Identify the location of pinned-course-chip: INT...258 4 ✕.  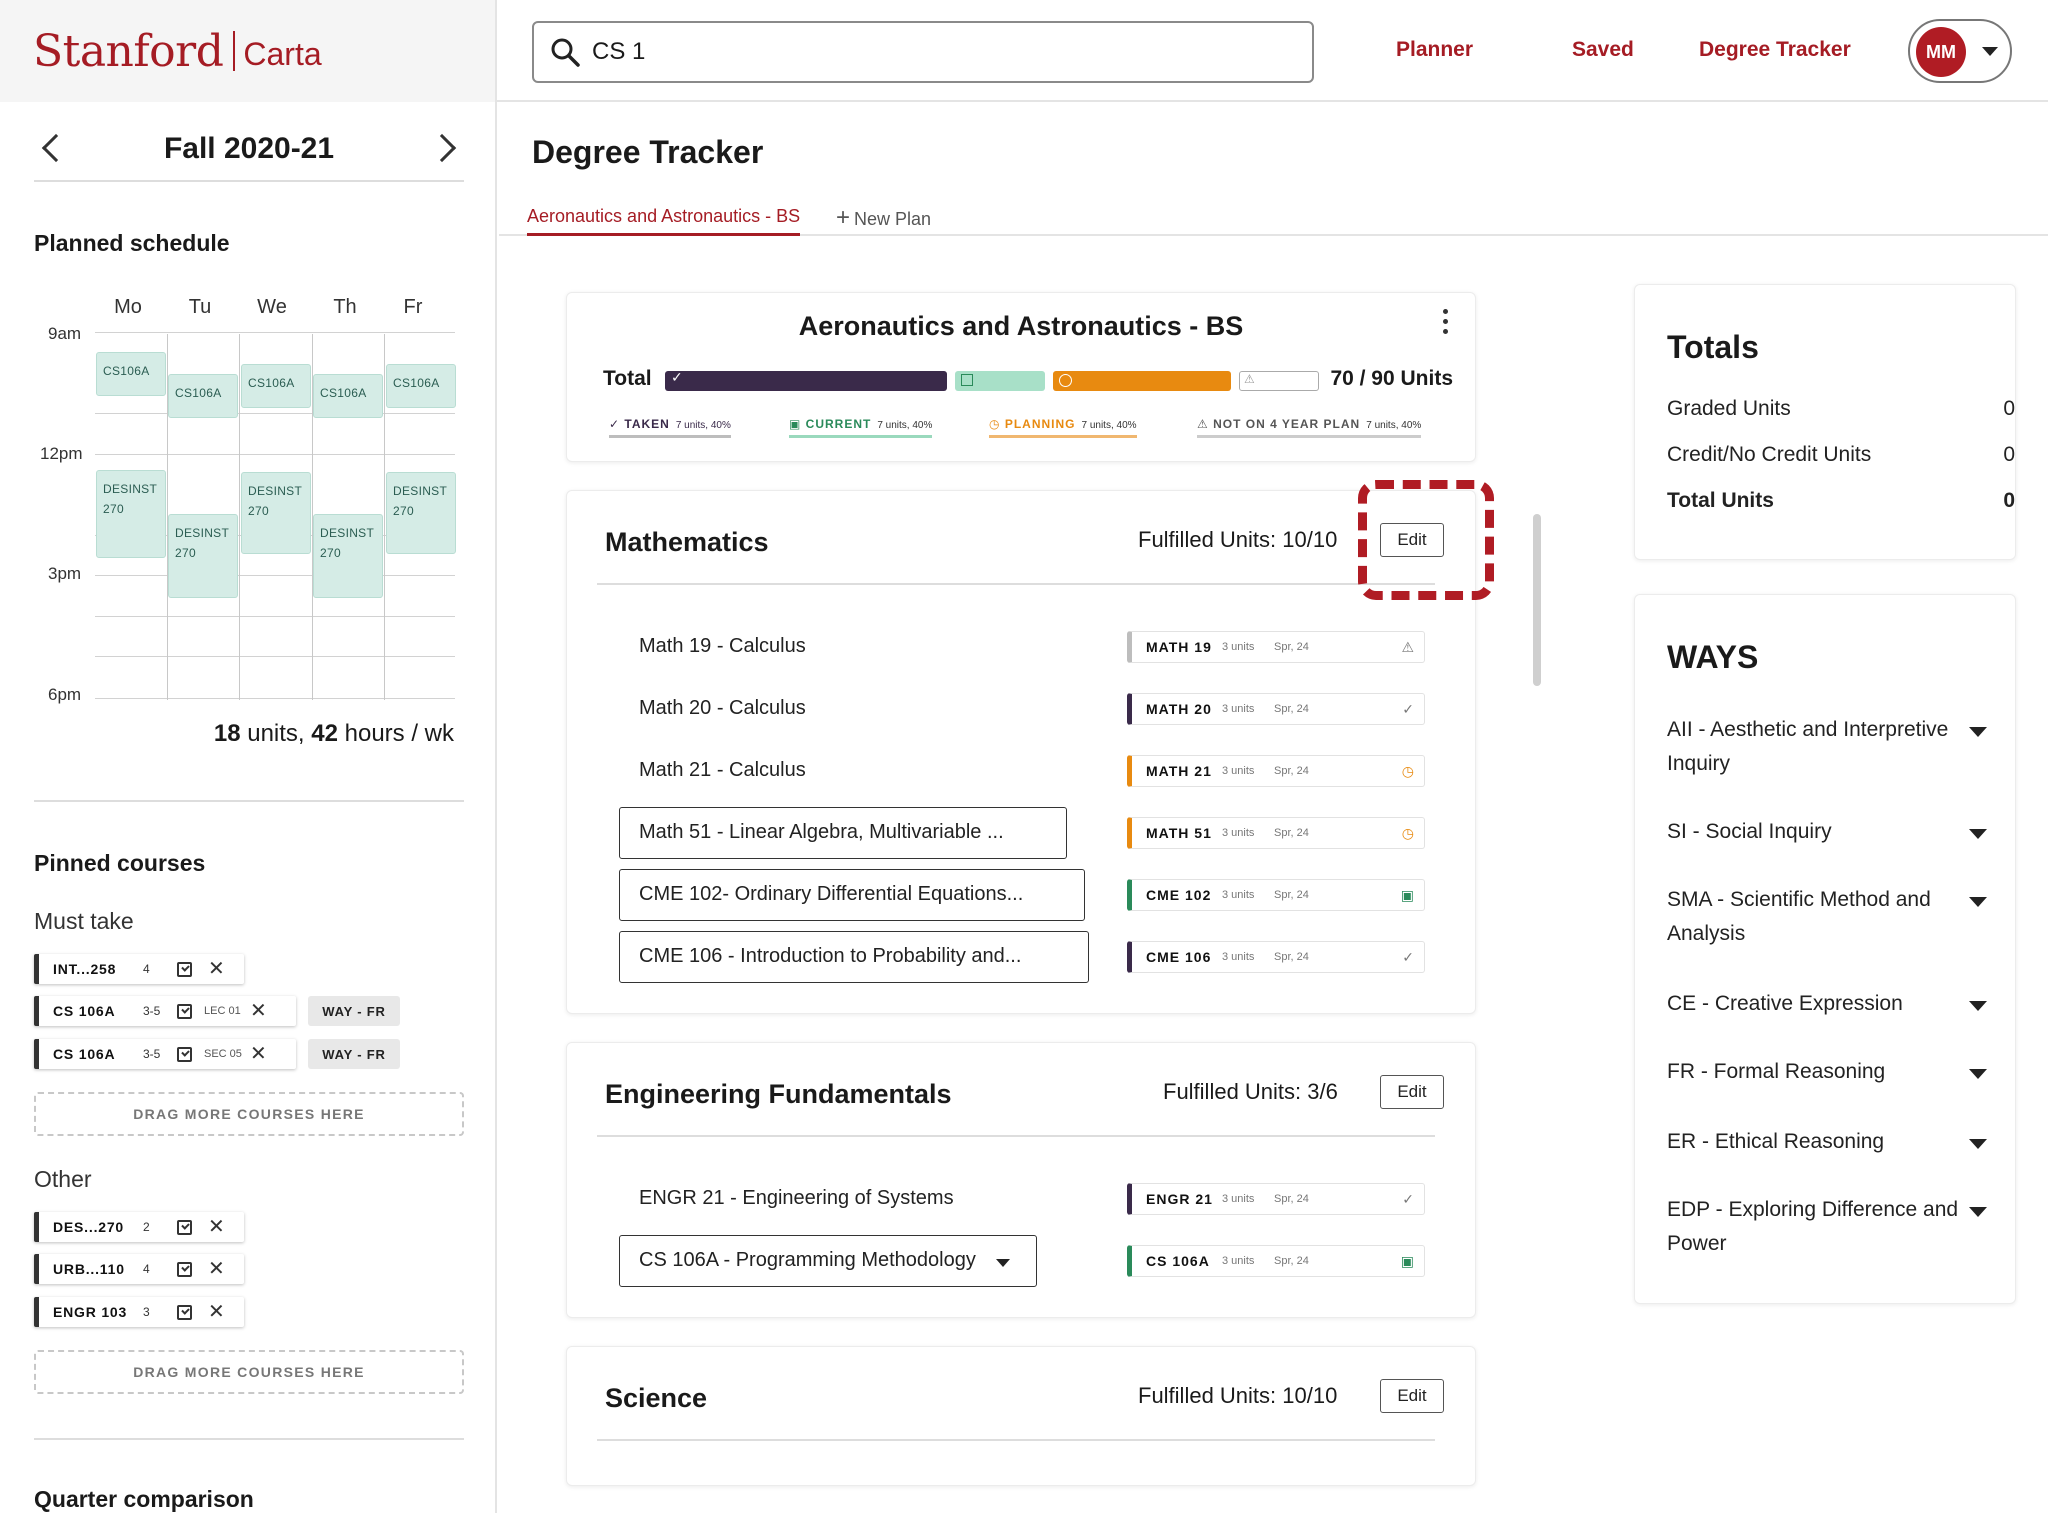
(139, 969).